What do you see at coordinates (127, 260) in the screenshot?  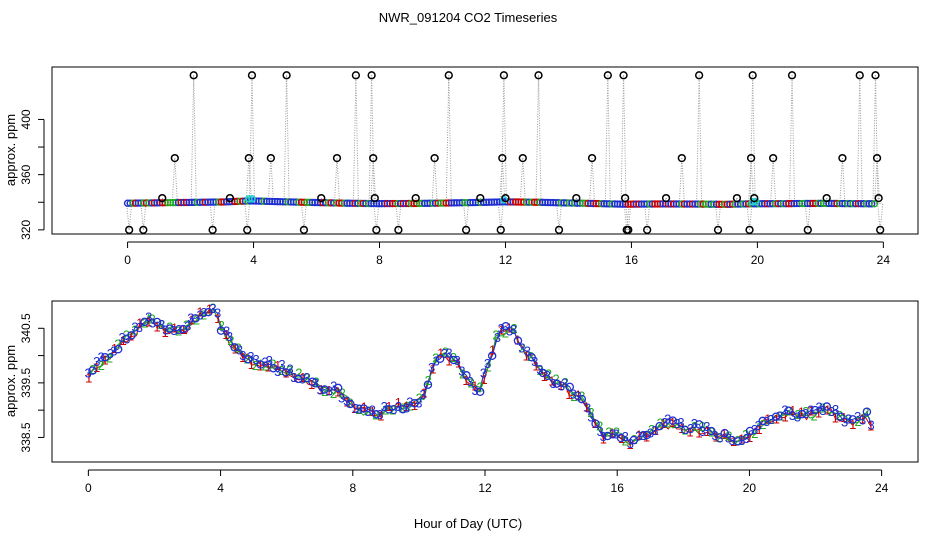 I see `top-x-tick-label: 0` at bounding box center [127, 260].